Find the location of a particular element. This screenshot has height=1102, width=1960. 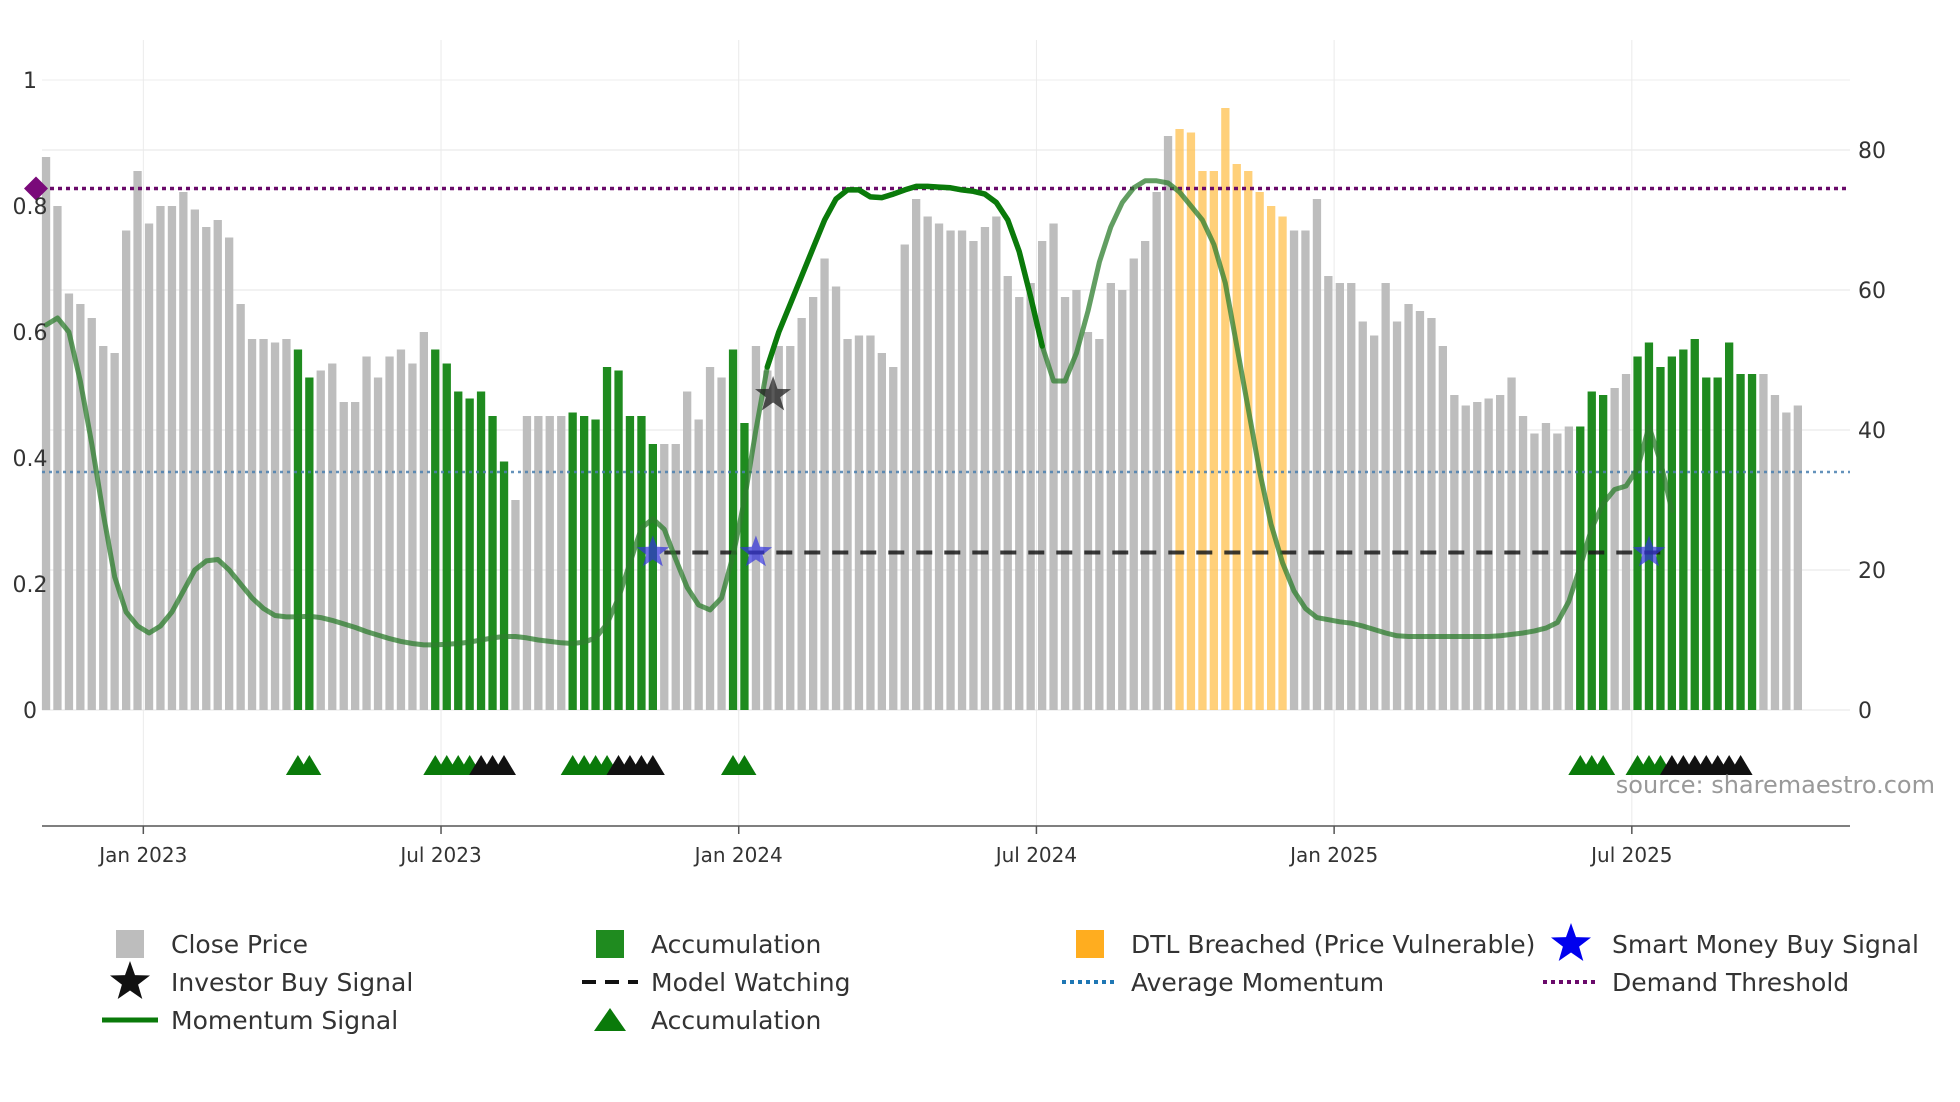

legend-item-close: Close Price is located at coordinates (212, 944).